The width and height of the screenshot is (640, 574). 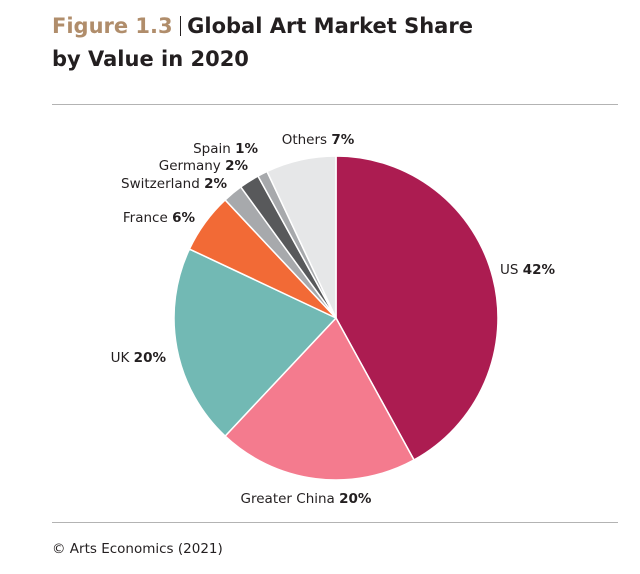 What do you see at coordinates (342, 140) in the screenshot?
I see `slice-value-others: 7%` at bounding box center [342, 140].